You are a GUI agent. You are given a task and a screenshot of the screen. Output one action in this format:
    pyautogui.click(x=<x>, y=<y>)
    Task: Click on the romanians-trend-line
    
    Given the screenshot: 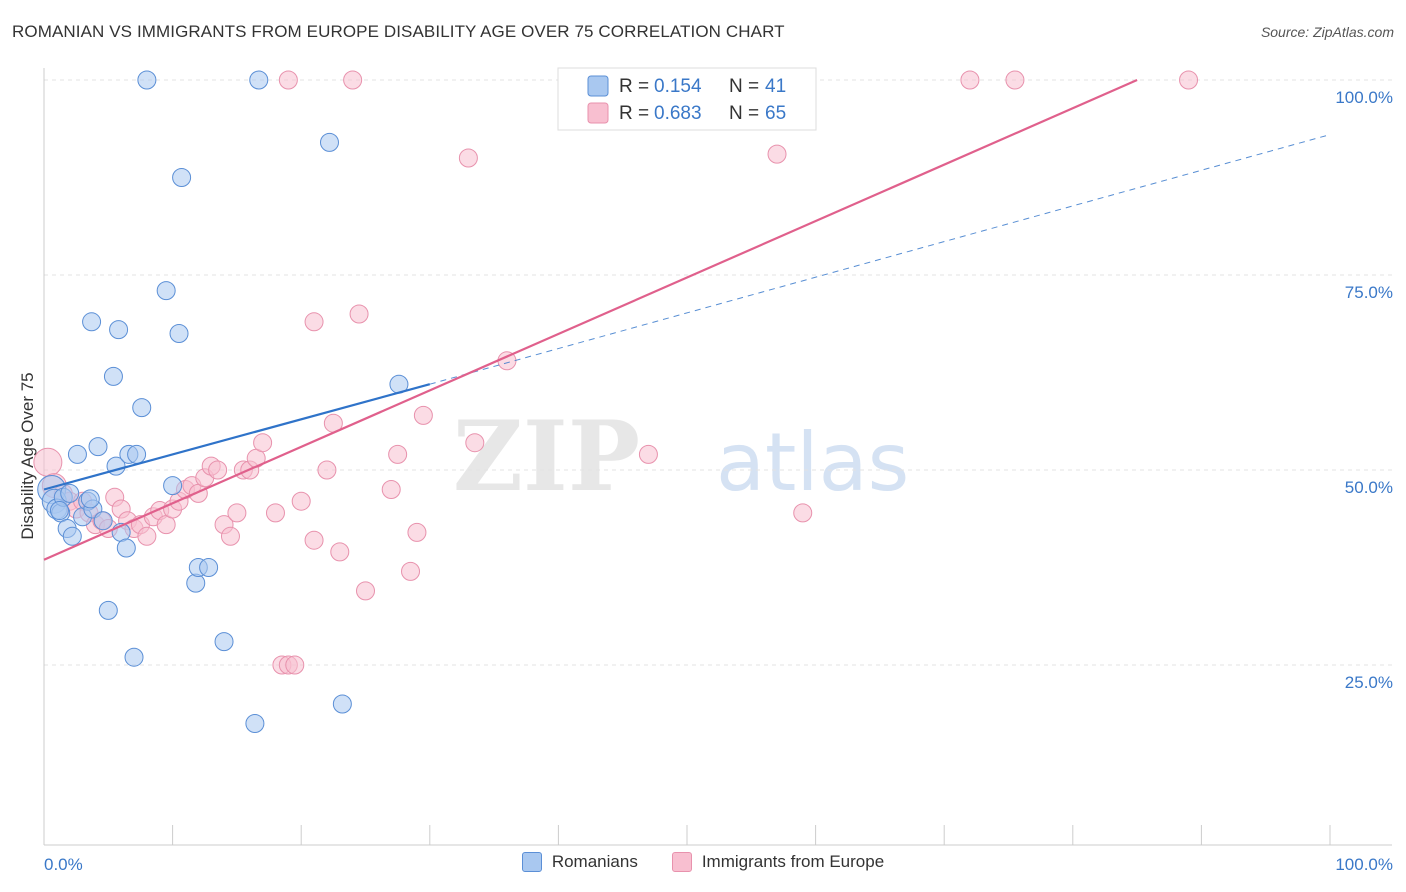 What is the action you would take?
    pyautogui.click(x=237, y=437)
    